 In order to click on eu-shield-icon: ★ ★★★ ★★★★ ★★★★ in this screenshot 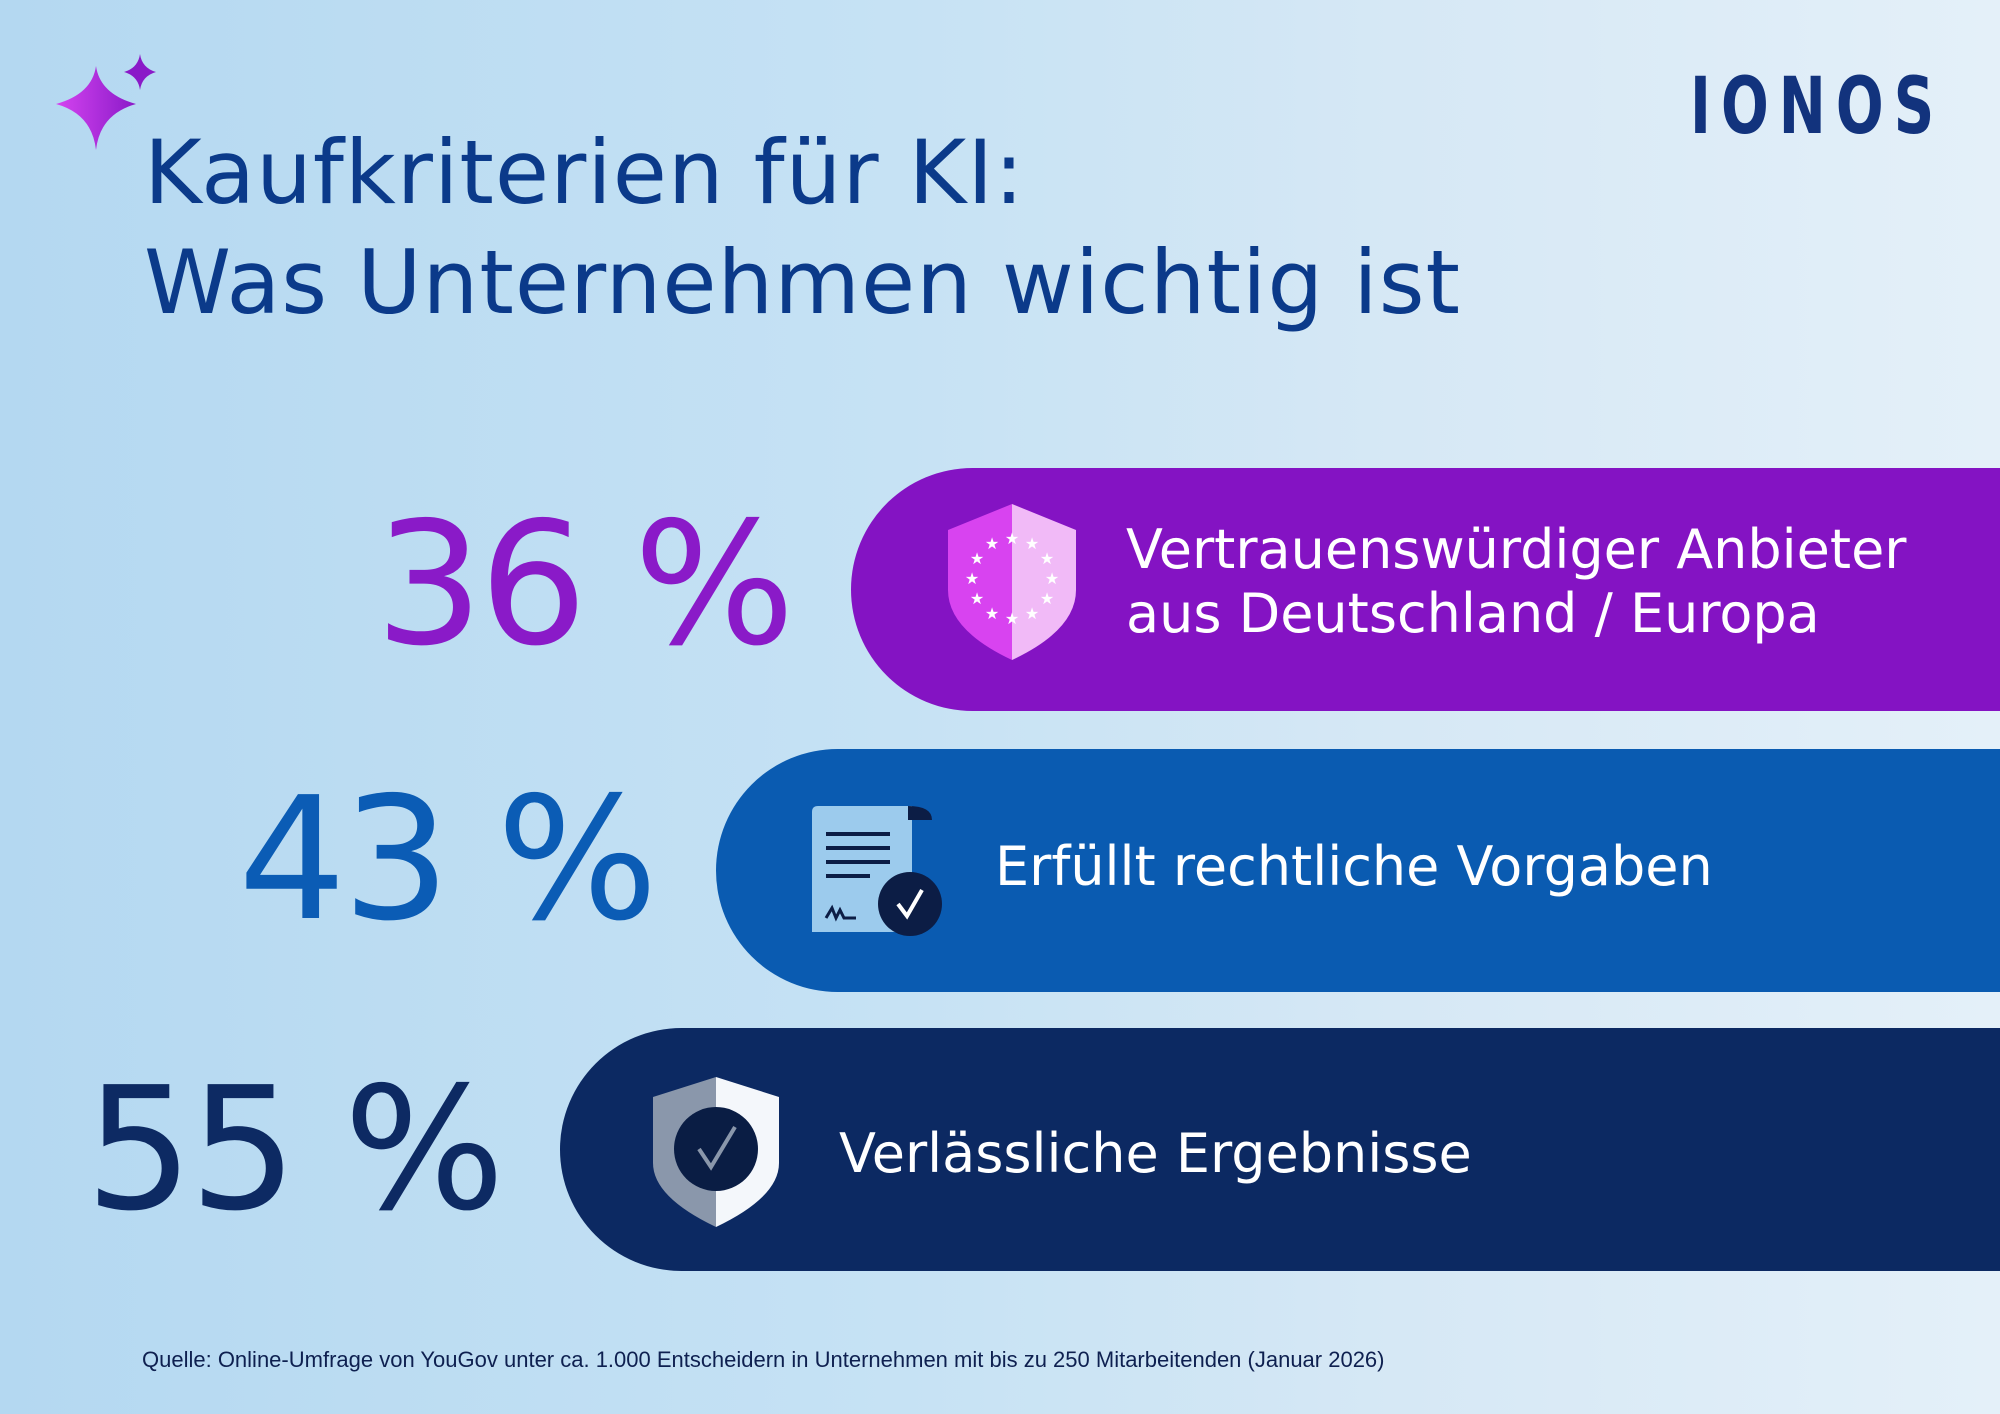, I will do `click(1012, 582)`.